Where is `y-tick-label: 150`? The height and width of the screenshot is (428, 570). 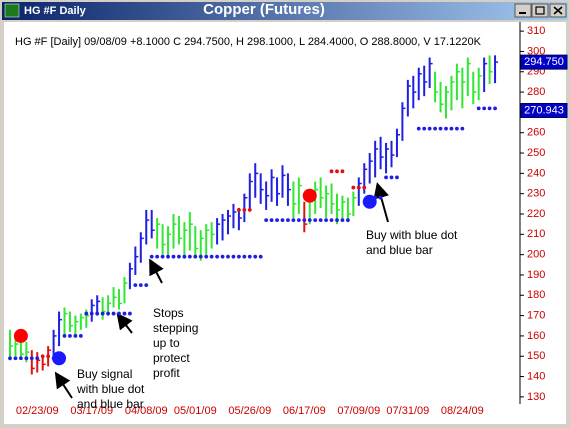
y-tick-label: 150 is located at coordinates (536, 356).